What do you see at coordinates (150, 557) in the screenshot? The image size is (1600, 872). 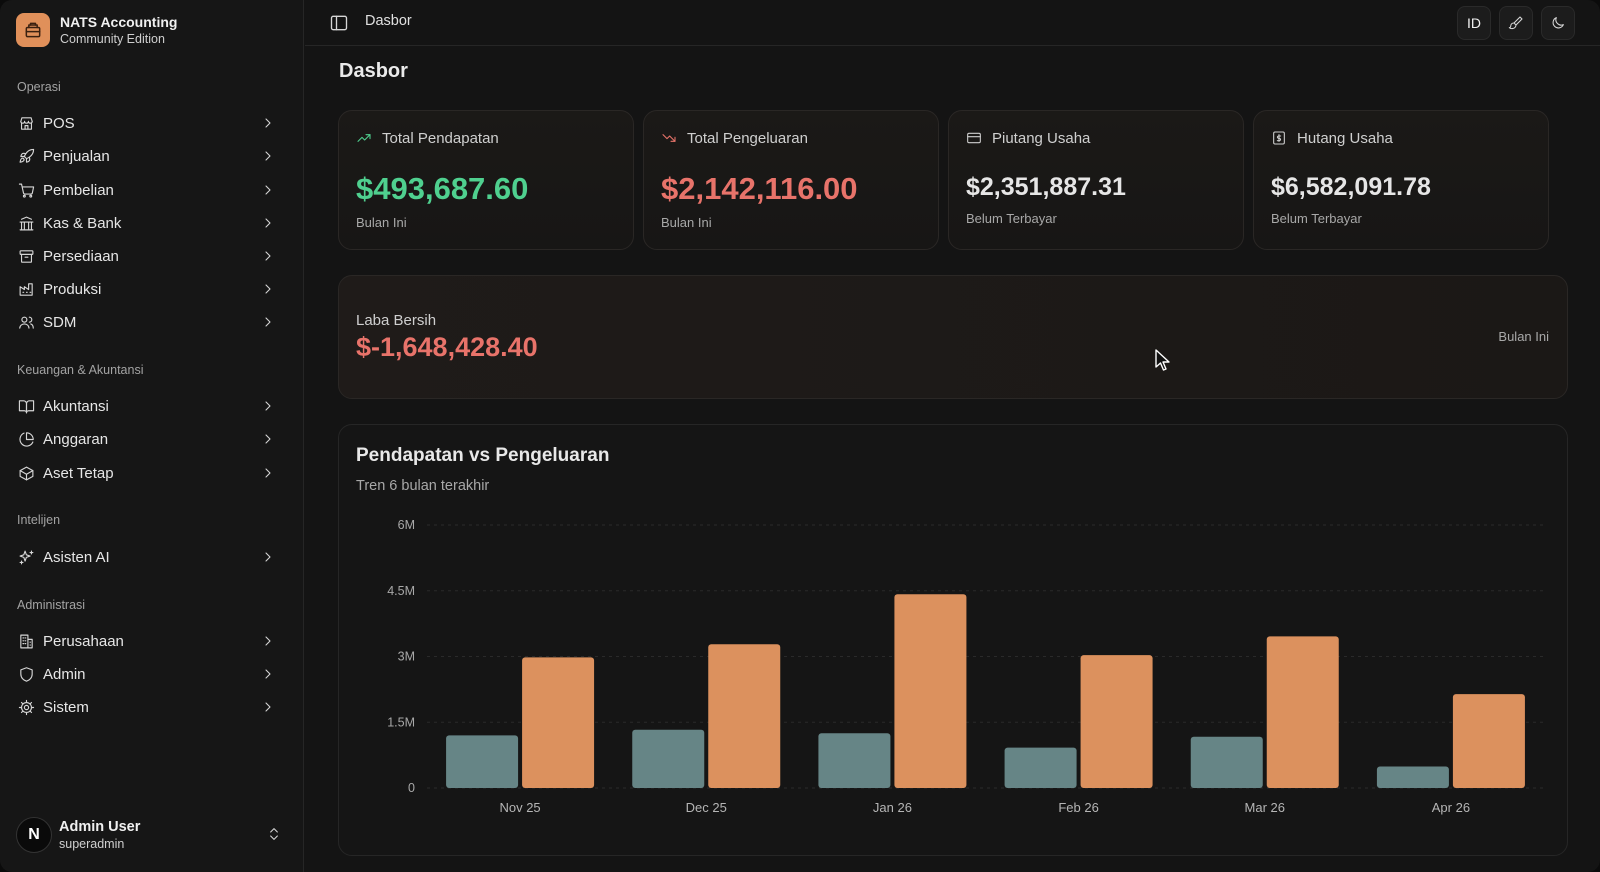 I see `sidebar-item-asisten-ai: Asisten AI` at bounding box center [150, 557].